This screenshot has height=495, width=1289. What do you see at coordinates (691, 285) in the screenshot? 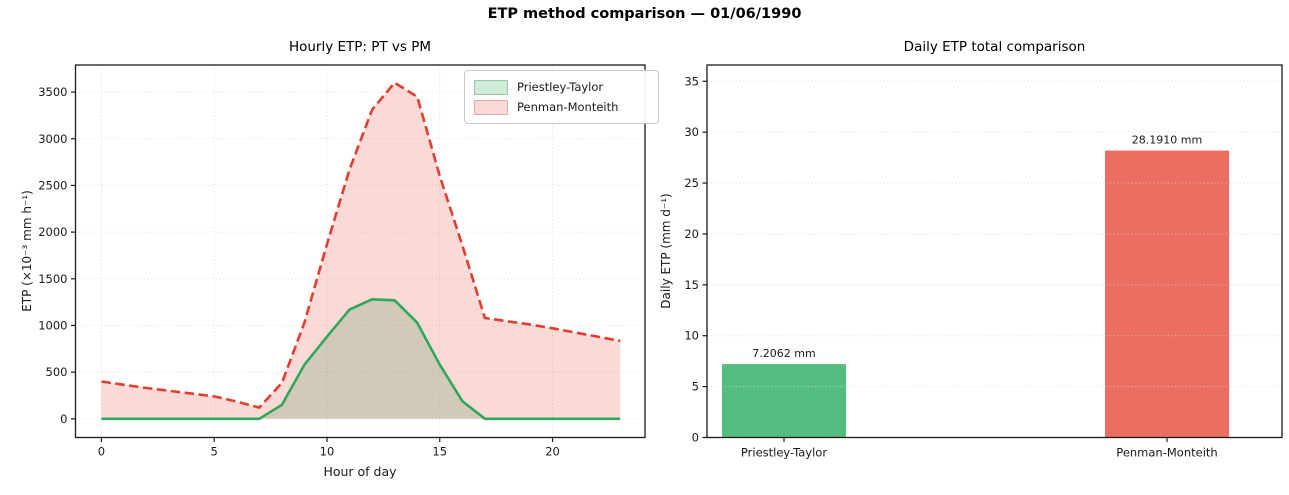
I see `daily-y-tick-label: 15` at bounding box center [691, 285].